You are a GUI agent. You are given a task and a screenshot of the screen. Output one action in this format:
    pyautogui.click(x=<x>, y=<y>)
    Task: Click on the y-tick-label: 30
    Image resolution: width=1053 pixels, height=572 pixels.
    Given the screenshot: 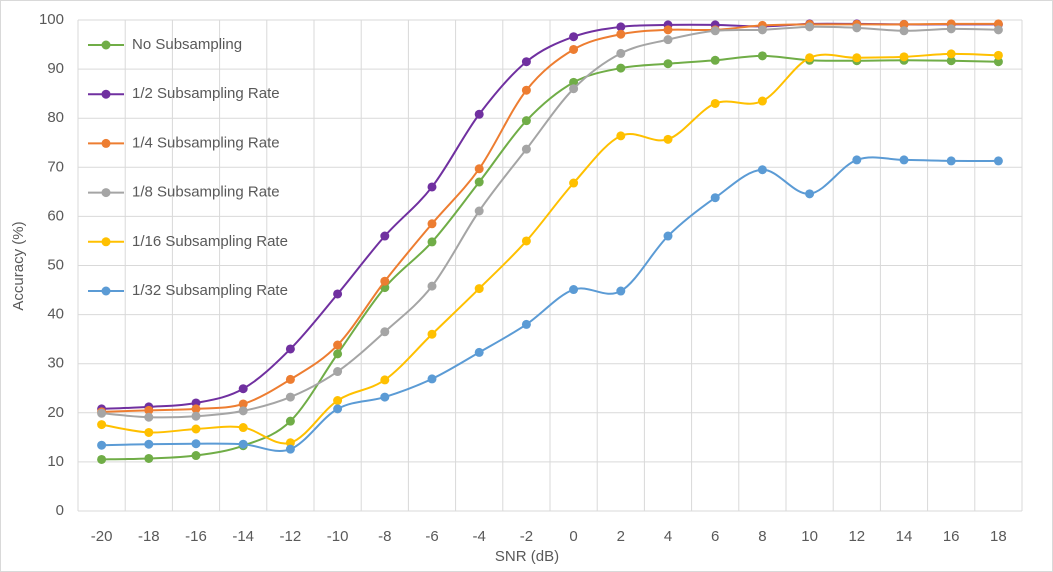 What is the action you would take?
    pyautogui.click(x=55, y=363)
    